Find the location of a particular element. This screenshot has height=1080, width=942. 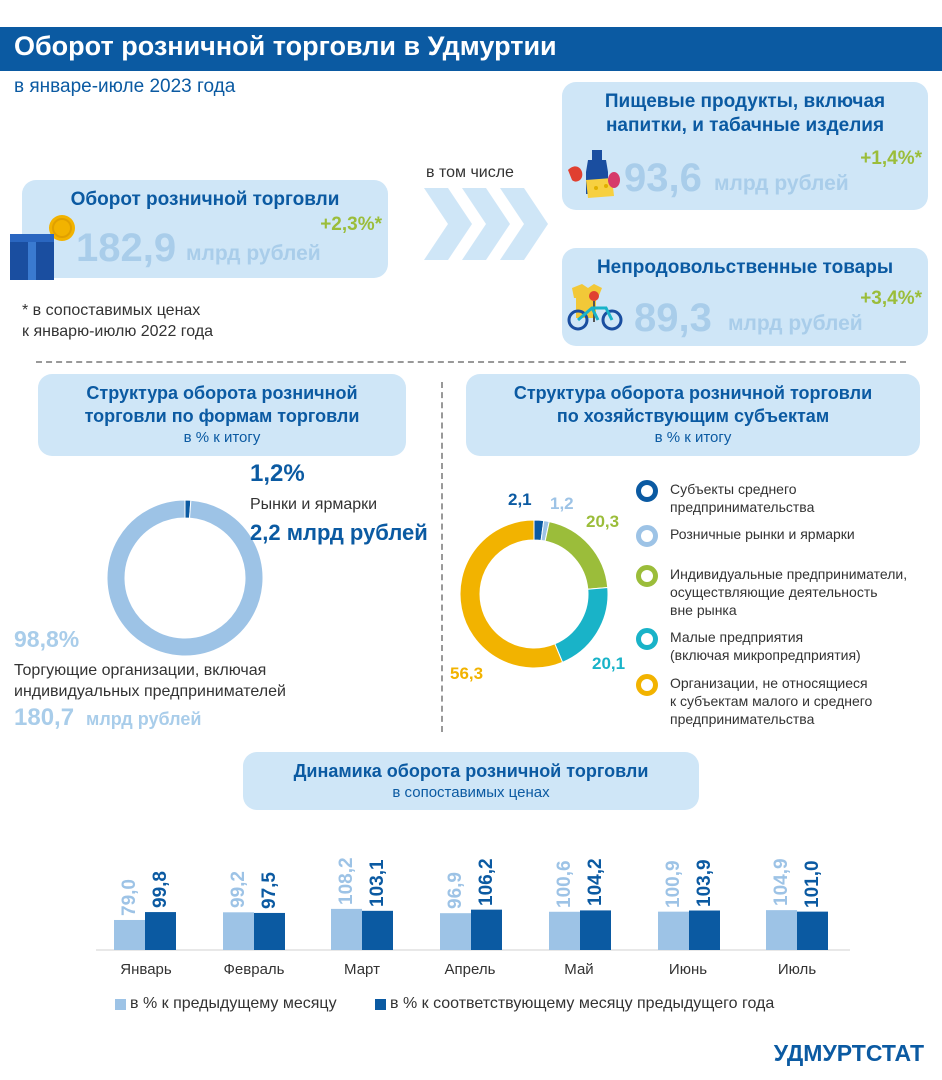

bar-value-label-prev-month-3: 96,9 is located at coordinates (455, 891).